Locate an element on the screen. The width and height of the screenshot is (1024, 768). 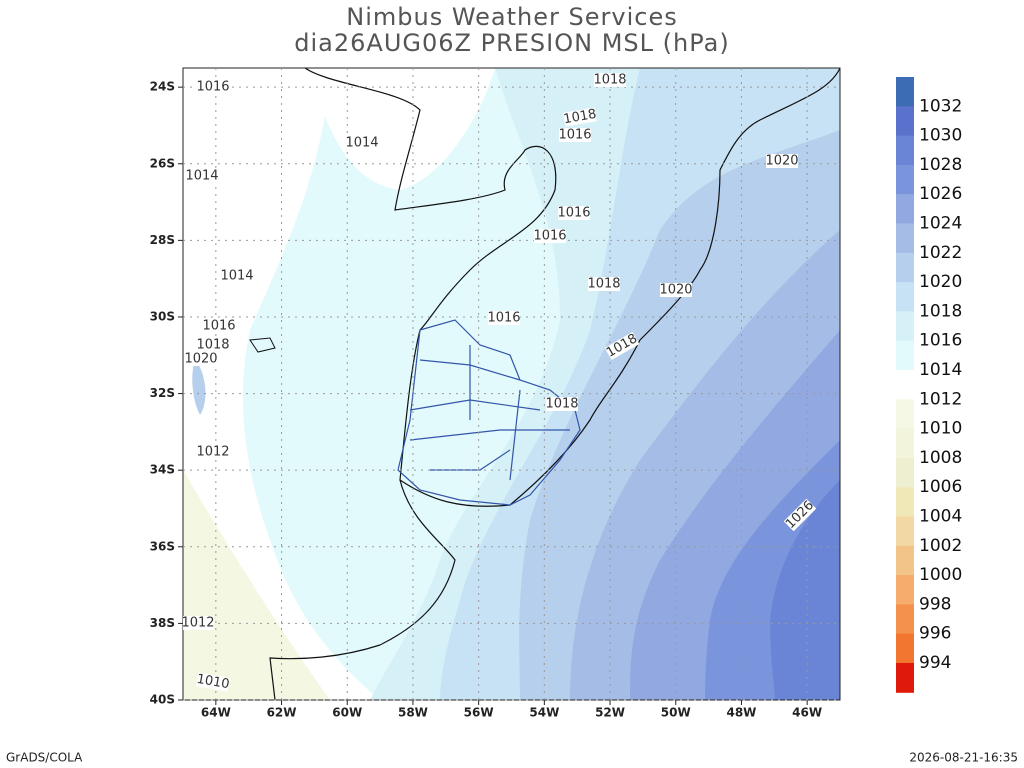
colorbar-label: 1018 is located at coordinates (940, 311).